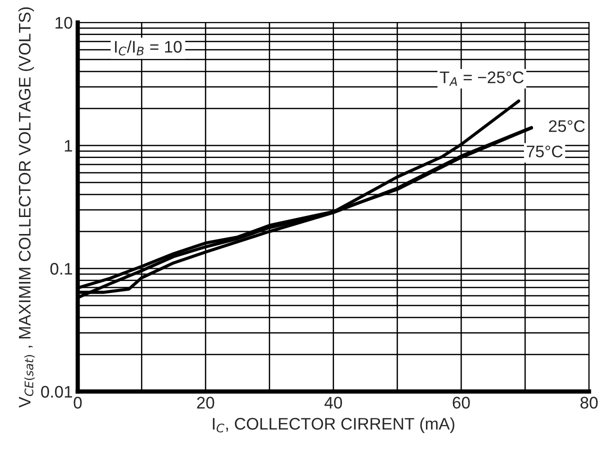  Describe the element at coordinates (482, 78) in the screenshot. I see `series-label: T$_{A}$ = −25°C` at that location.